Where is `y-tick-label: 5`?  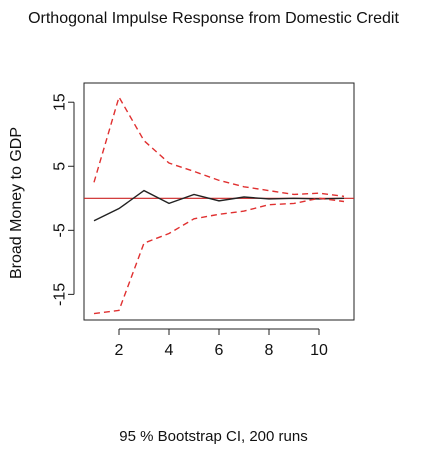 y-tick-label: 5 is located at coordinates (60, 166).